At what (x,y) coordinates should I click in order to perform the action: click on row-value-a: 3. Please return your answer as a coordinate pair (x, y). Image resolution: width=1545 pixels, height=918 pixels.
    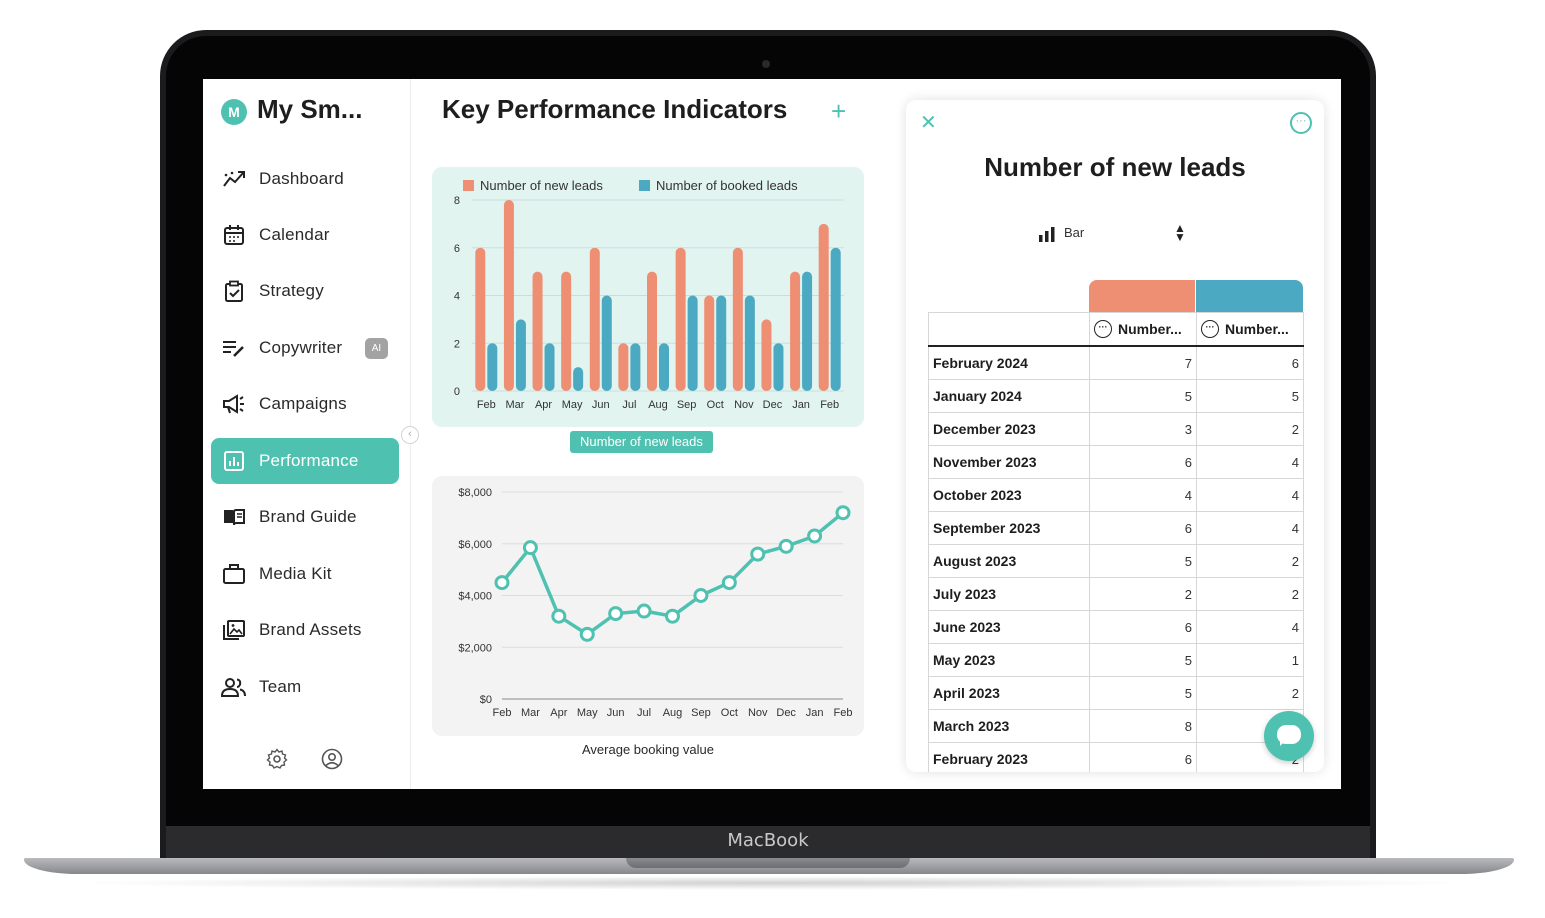
    Looking at the image, I should click on (1143, 429).